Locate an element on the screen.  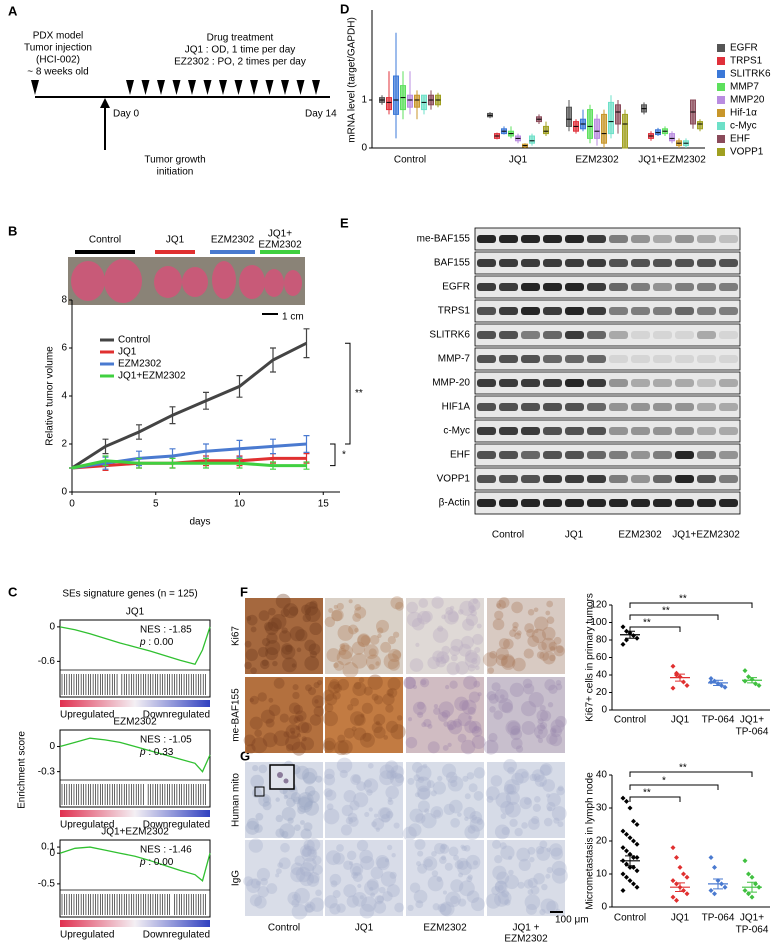
y-tick-label: 20 is located at coordinates (602, 841).